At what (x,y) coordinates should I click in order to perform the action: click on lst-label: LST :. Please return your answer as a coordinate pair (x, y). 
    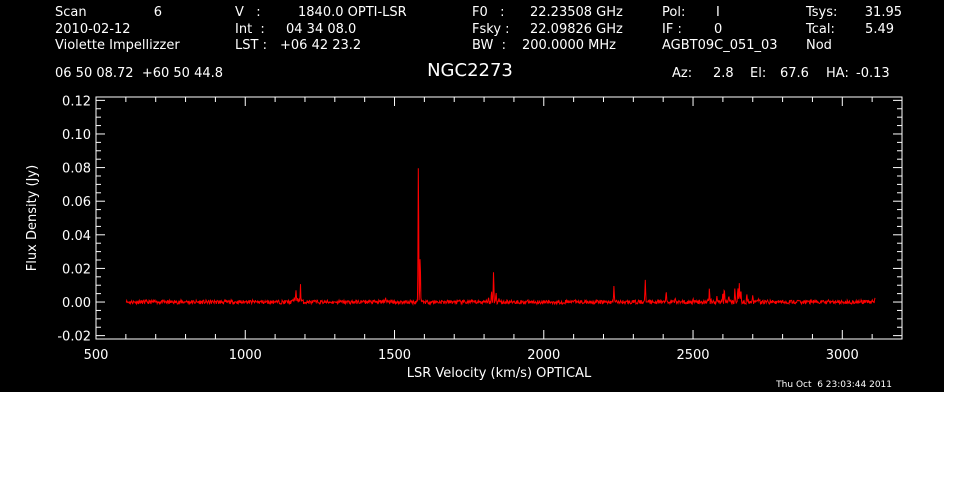
    Looking at the image, I should click on (251, 45).